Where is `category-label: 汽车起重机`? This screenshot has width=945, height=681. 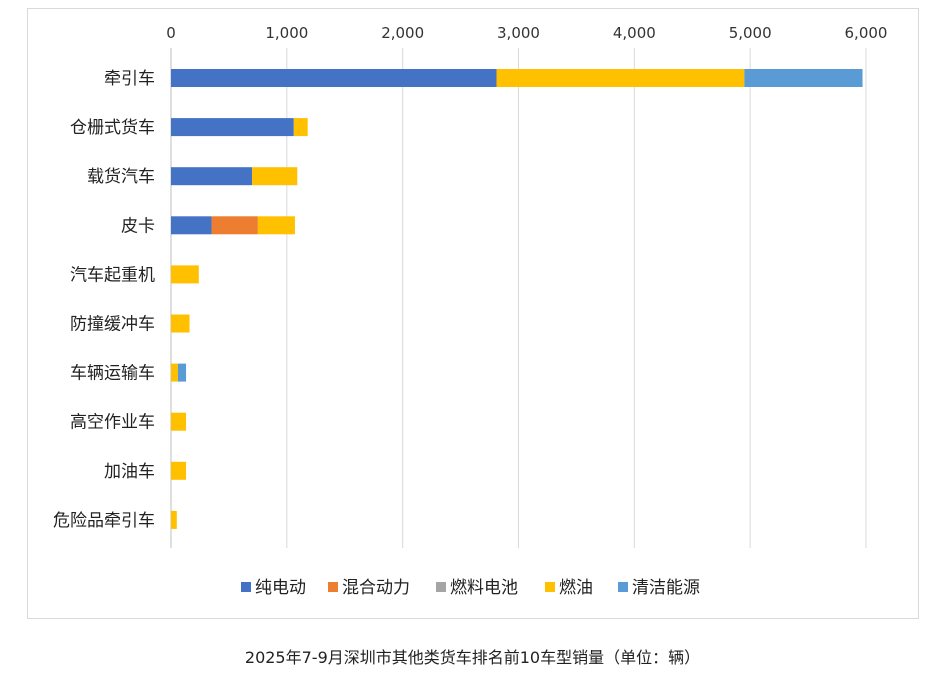
category-label: 汽车起重机 is located at coordinates (112, 275).